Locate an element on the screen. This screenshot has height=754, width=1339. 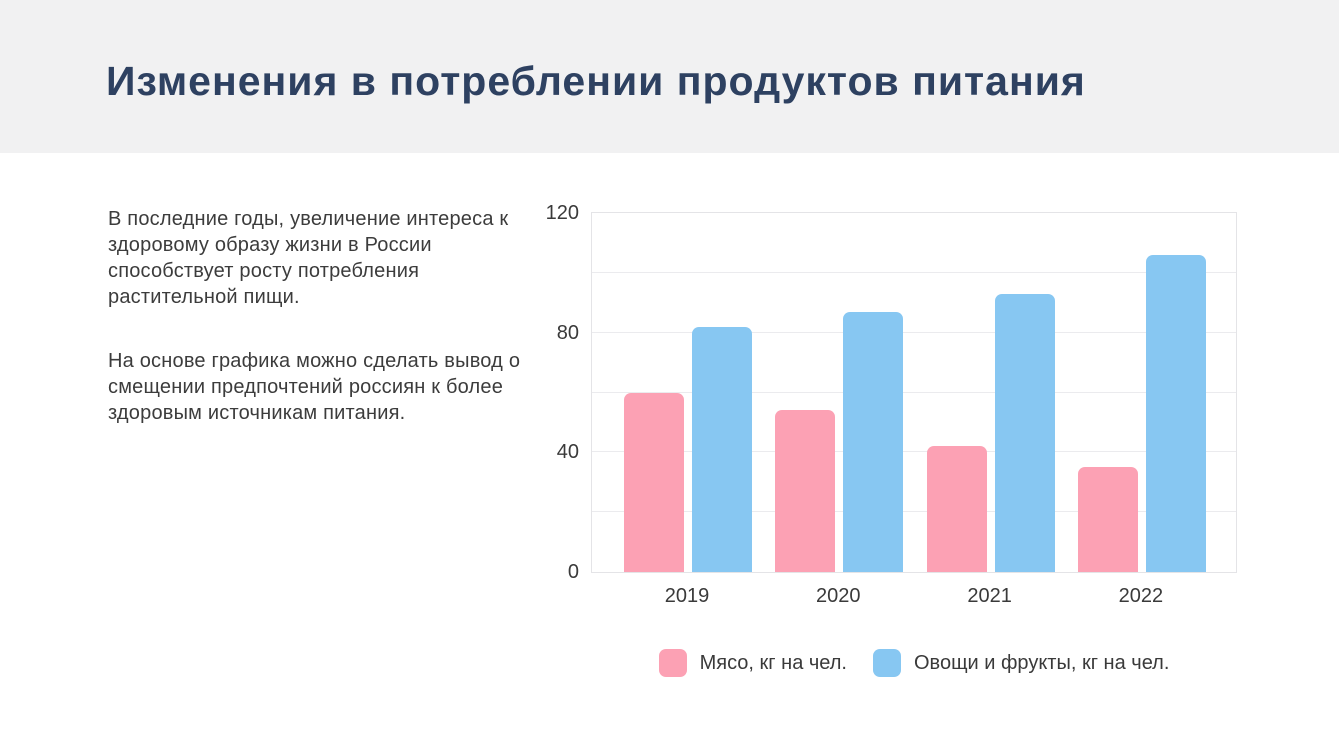
legend-swatch-veg is located at coordinates (886, 663).